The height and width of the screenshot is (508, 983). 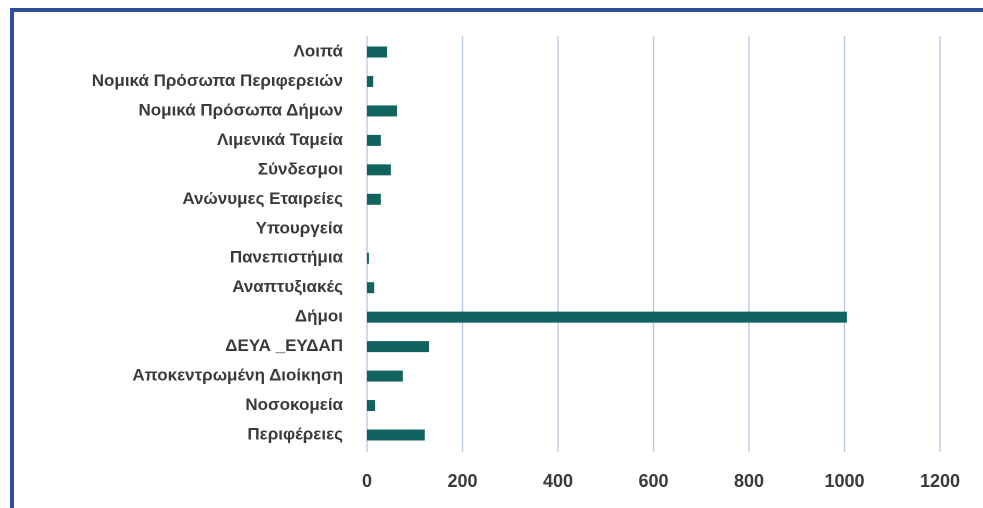 I want to click on y-tick-label: Νομικά Πρόσωπα Περιφερειών, so click(x=217, y=80).